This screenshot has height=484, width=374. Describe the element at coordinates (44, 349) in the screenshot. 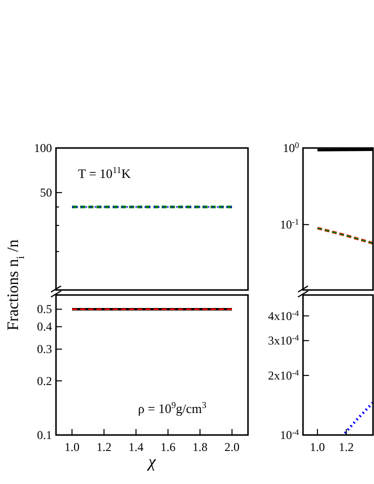

I see `y-tick-label: 0.3` at that location.